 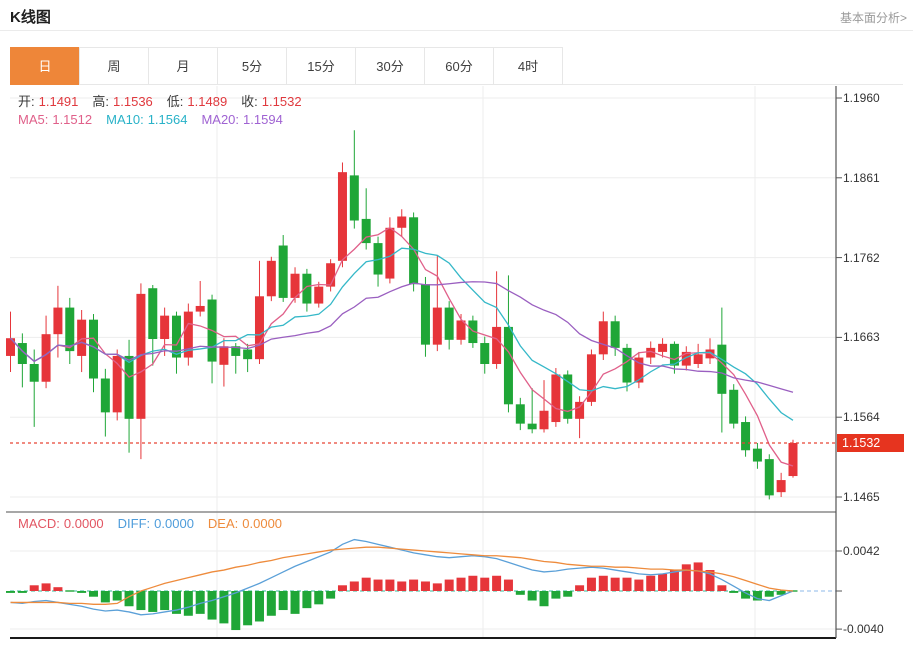 What do you see at coordinates (861, 497) in the screenshot?
I see `price-axis-label: 1.1465` at bounding box center [861, 497].